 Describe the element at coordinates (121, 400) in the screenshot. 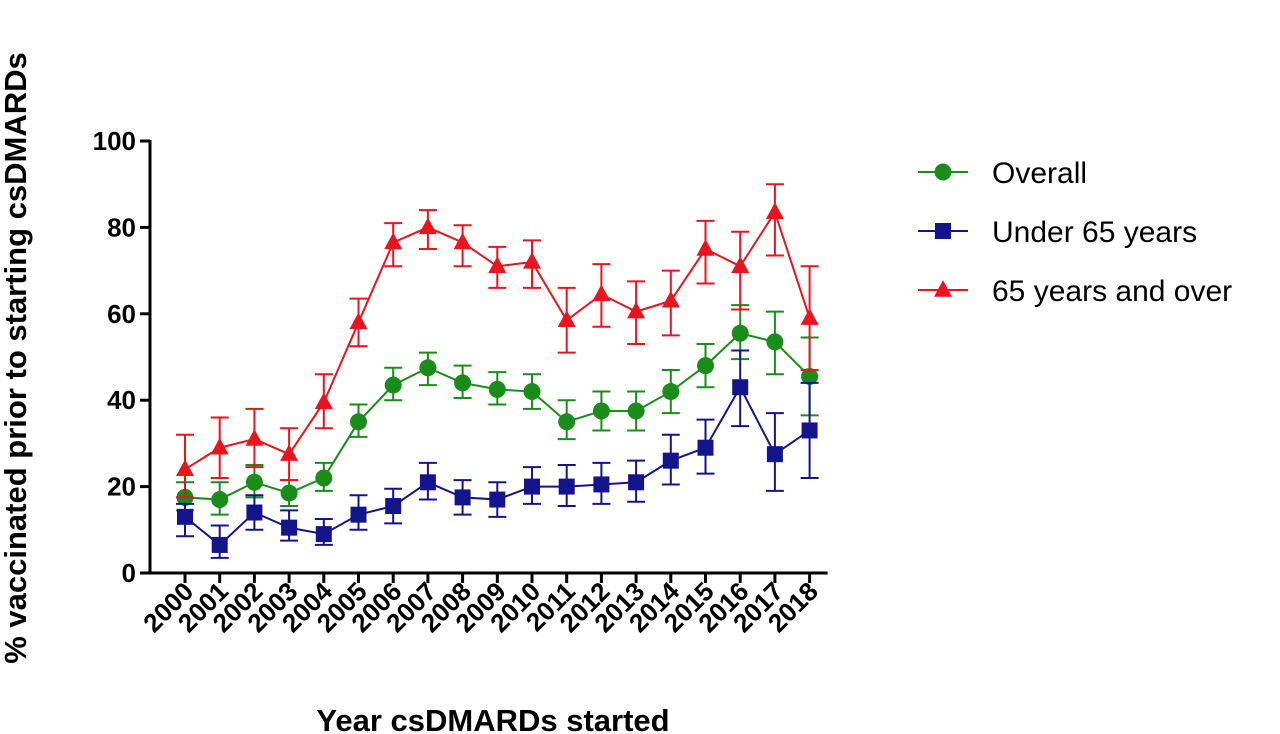

I see `y-tick-label: 40` at that location.